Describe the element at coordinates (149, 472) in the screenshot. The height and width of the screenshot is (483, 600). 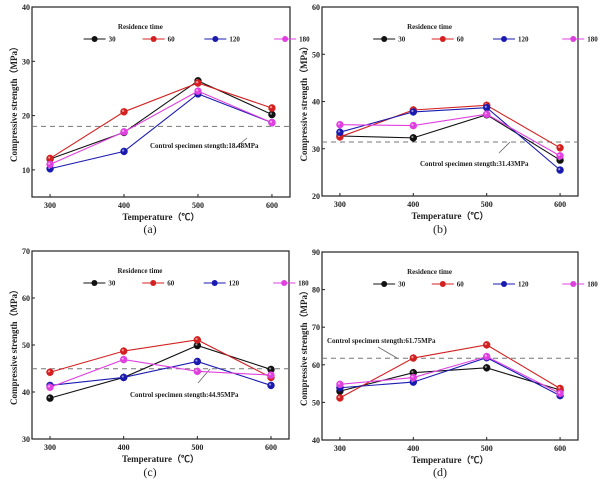
I see `panel-caption: (c)` at that location.